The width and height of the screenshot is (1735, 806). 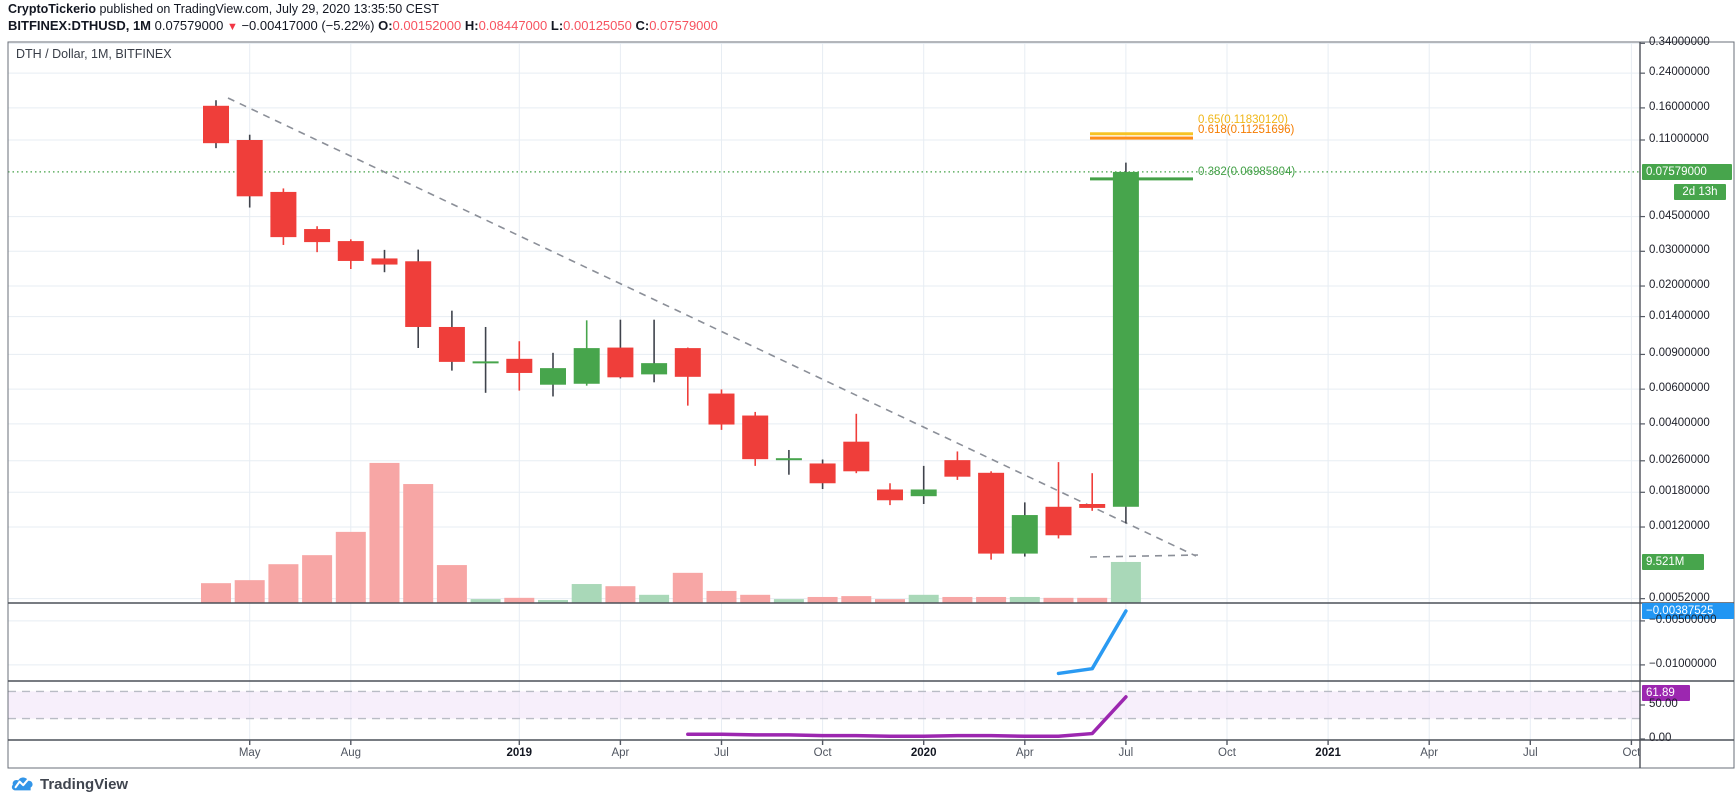 I want to click on fib-level-0382-label: 0.382(0.06985804), so click(x=1247, y=172).